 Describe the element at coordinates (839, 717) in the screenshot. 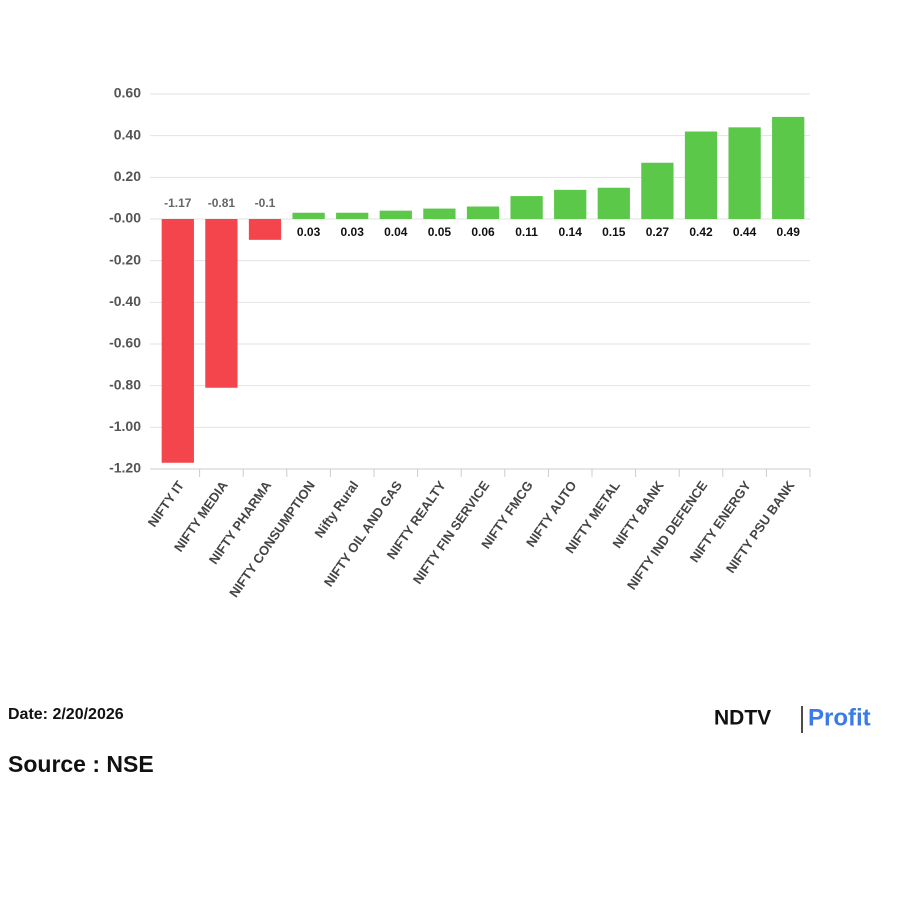

I see `logo-profit: Profit` at that location.